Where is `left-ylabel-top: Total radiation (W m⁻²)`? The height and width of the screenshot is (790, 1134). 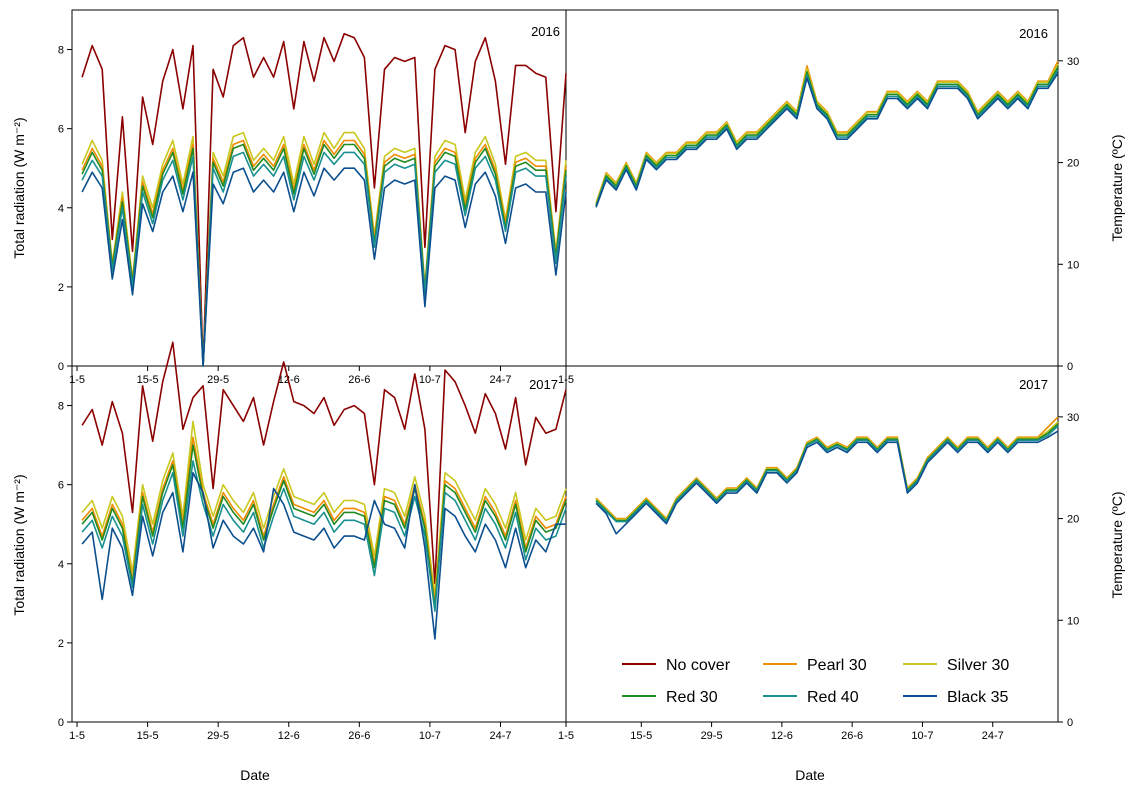
left-ylabel-top: Total radiation (W m⁻²) is located at coordinates (19, 187).